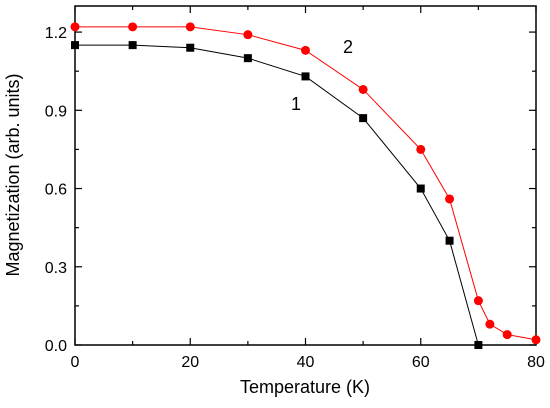  What do you see at coordinates (56, 346) in the screenshot?
I see `y-tick-label: 0.0` at bounding box center [56, 346].